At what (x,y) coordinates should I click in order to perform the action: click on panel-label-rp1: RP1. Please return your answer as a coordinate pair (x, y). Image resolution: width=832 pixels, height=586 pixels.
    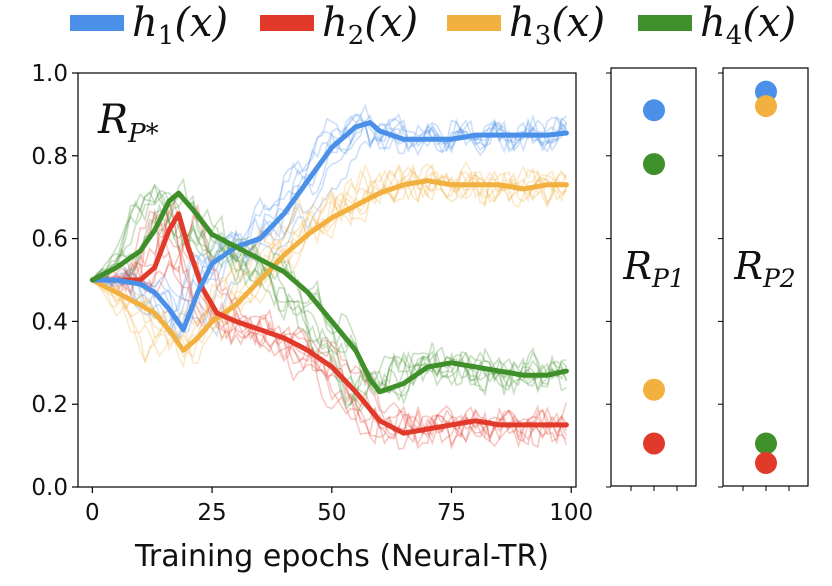
    Looking at the image, I should click on (653, 268).